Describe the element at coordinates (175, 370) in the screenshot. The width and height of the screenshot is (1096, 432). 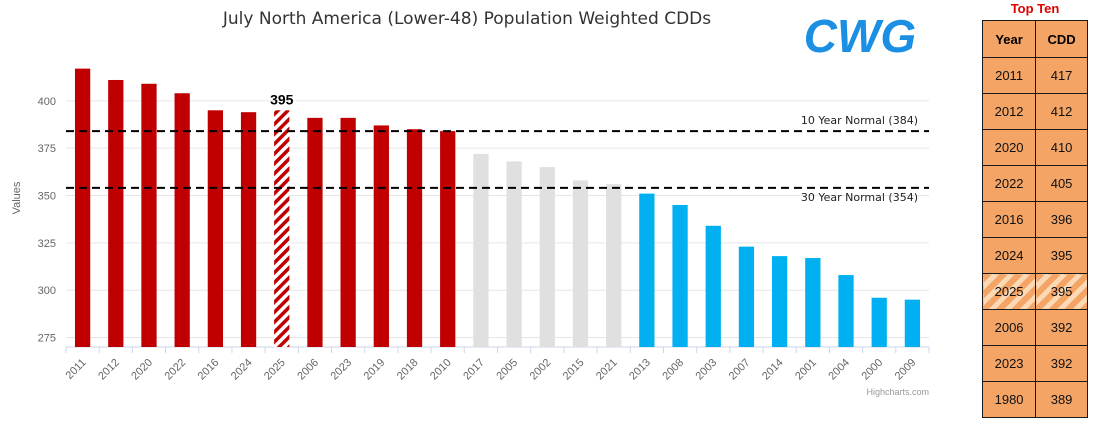
I see `x-tick-label: 2022` at that location.